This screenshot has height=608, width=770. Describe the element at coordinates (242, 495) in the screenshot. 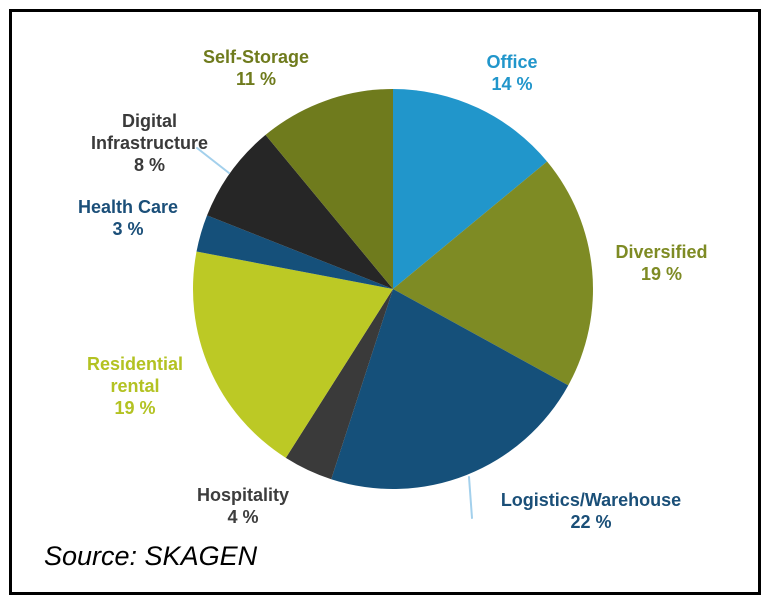

I see `slice-label-hospitality-name: Hospitality` at that location.